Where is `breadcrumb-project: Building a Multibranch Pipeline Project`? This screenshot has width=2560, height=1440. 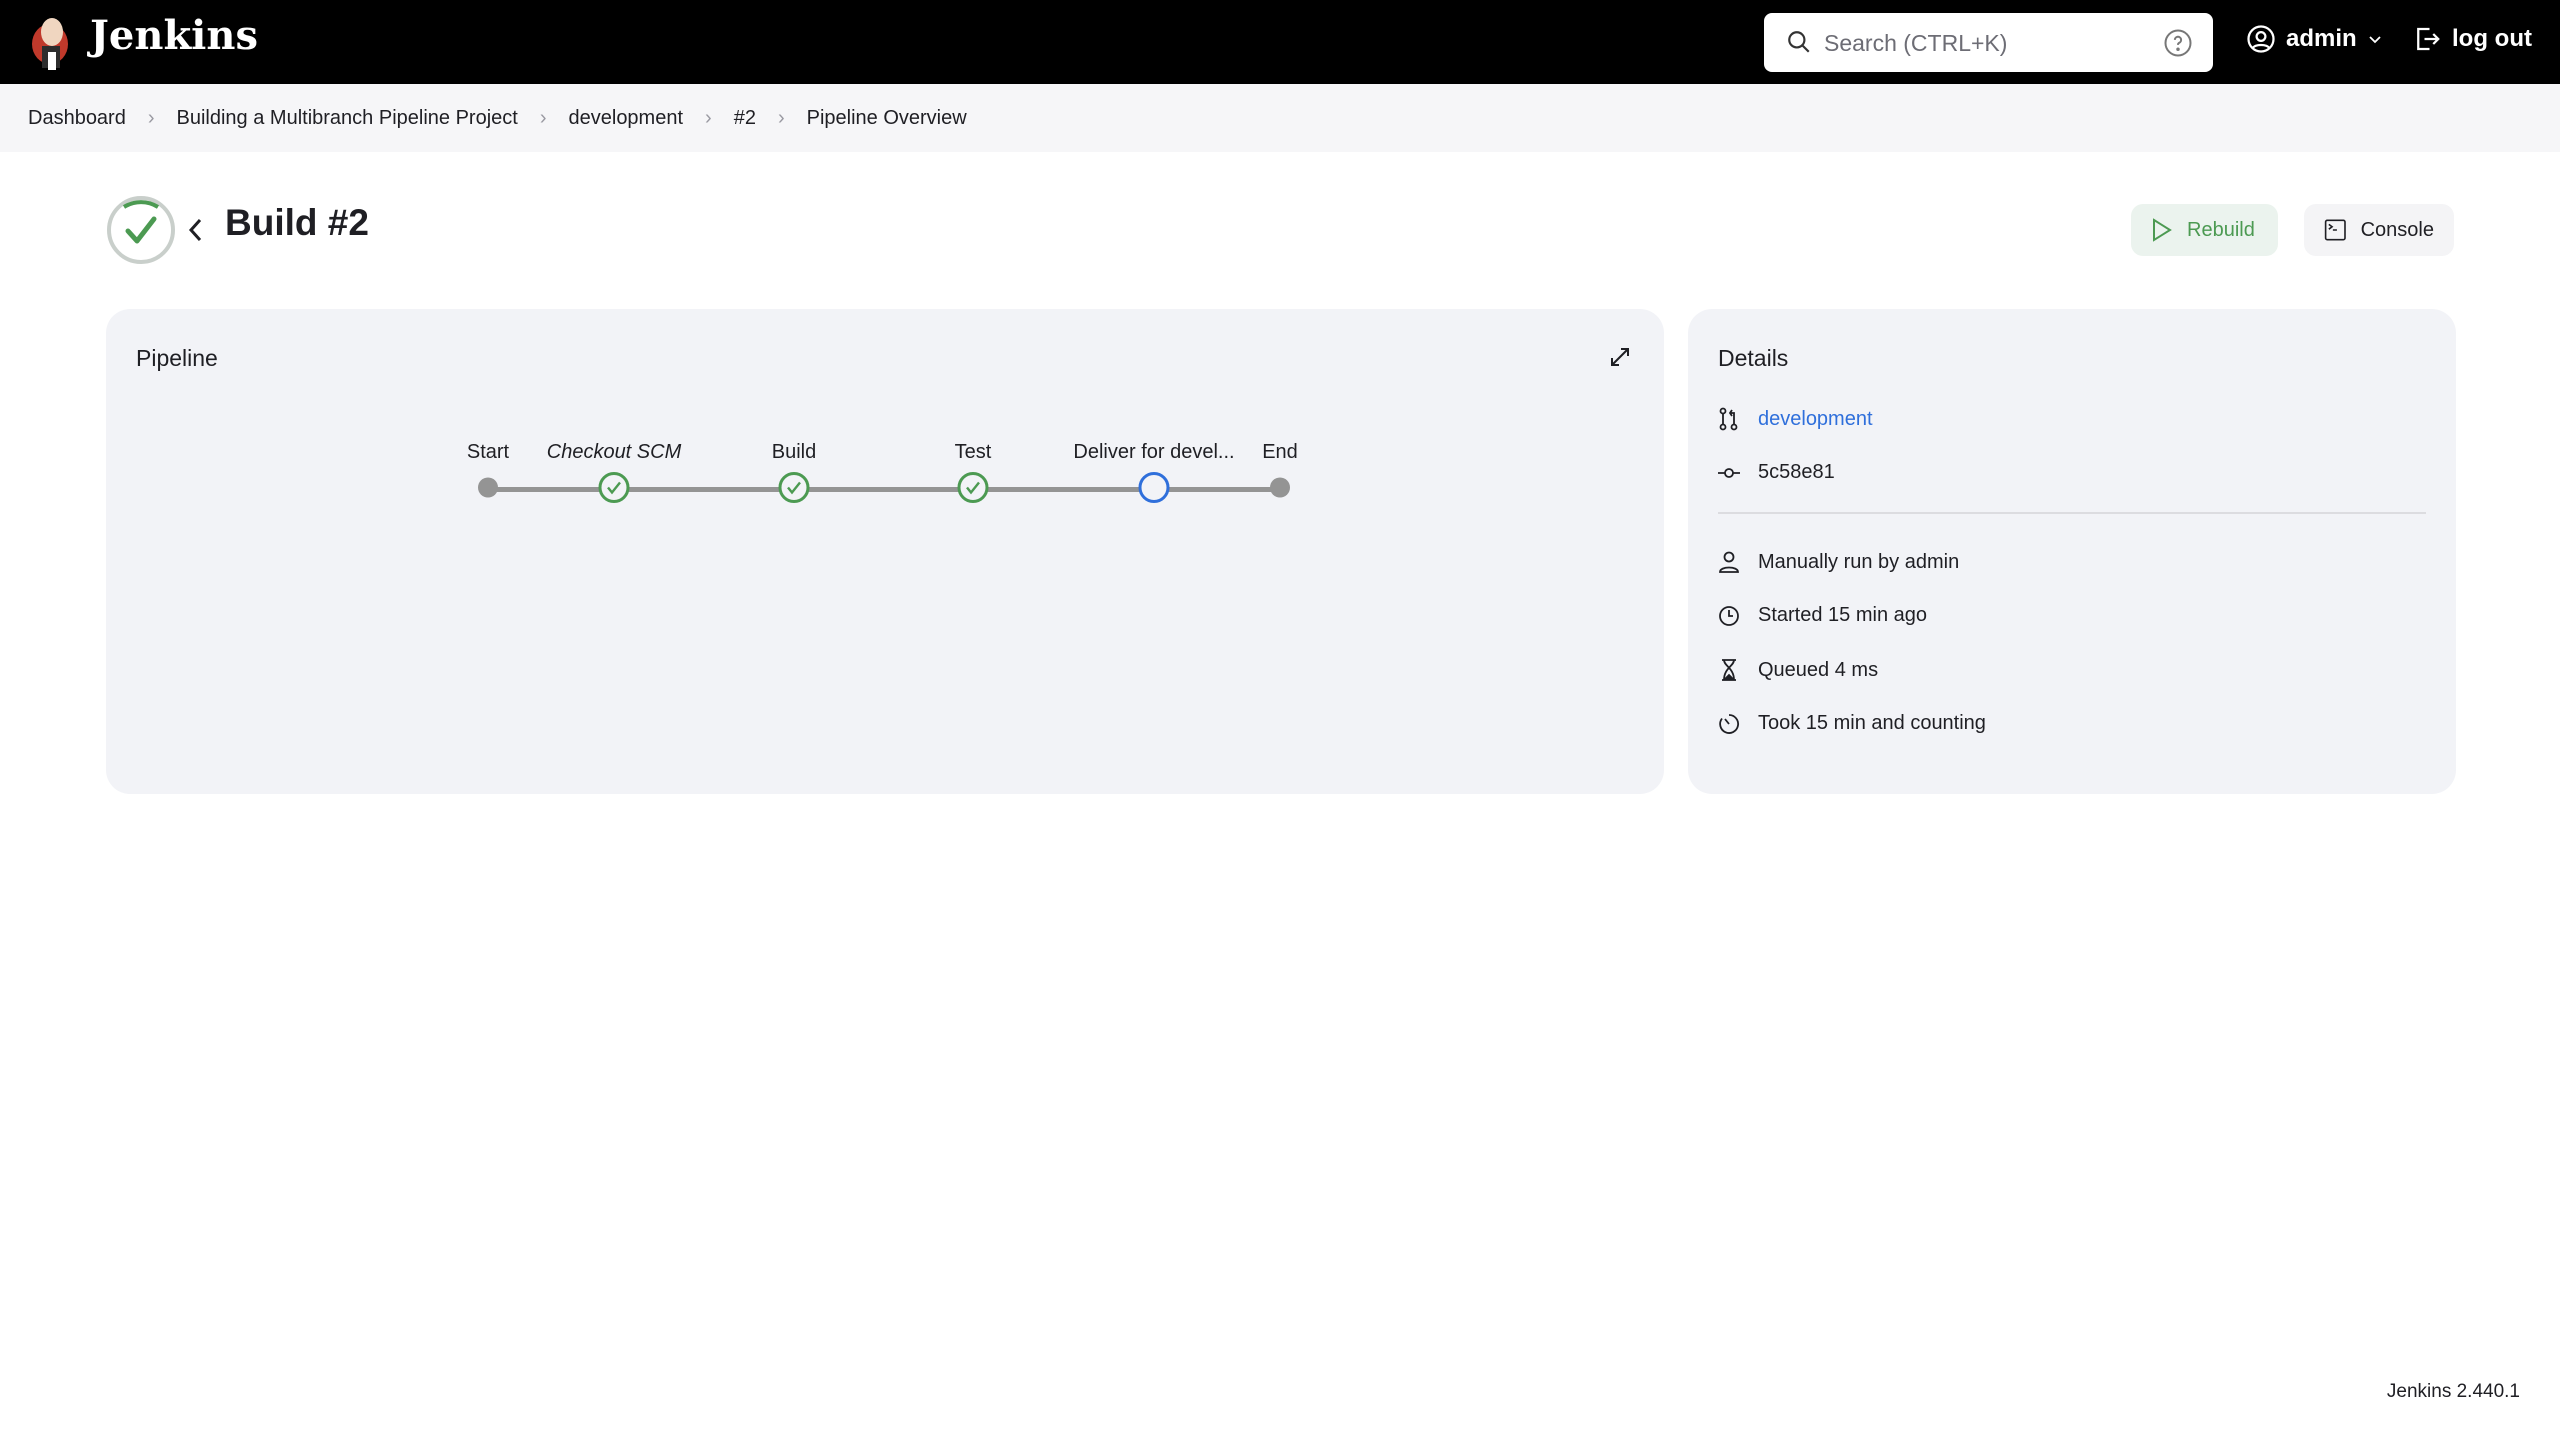
breadcrumb-project: Building a Multibranch Pipeline Project is located at coordinates (347, 117).